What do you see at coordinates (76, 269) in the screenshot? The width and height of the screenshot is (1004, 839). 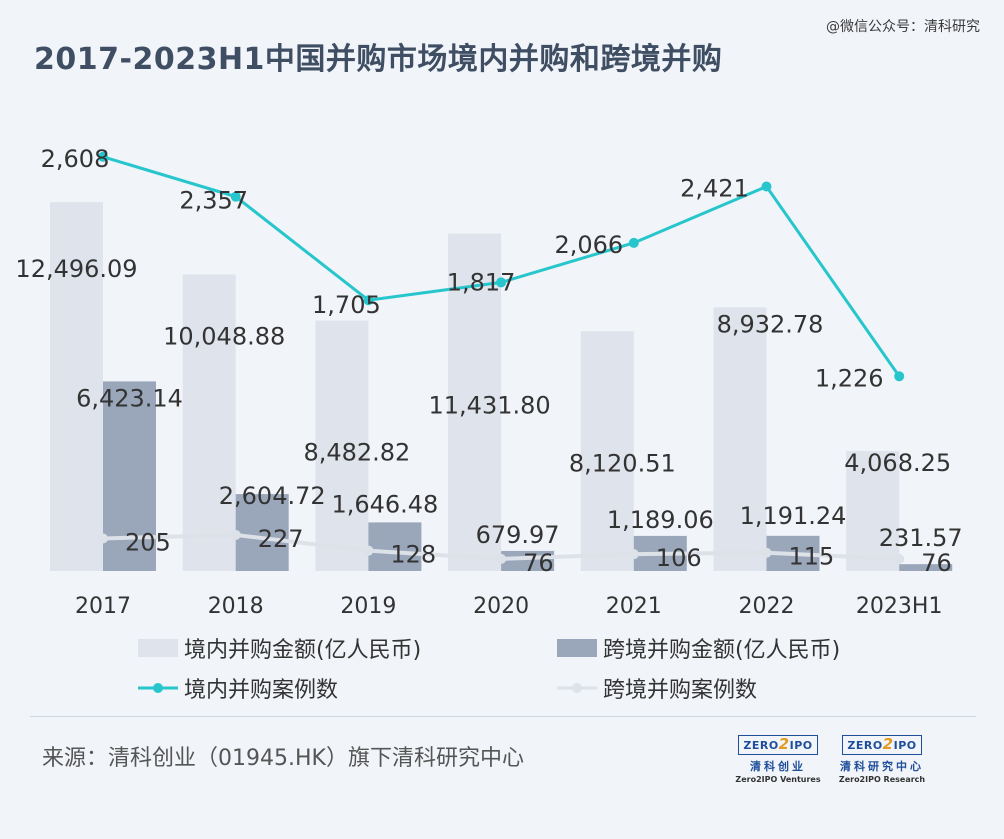 I see `domestic-amount-label: 12,496.09` at bounding box center [76, 269].